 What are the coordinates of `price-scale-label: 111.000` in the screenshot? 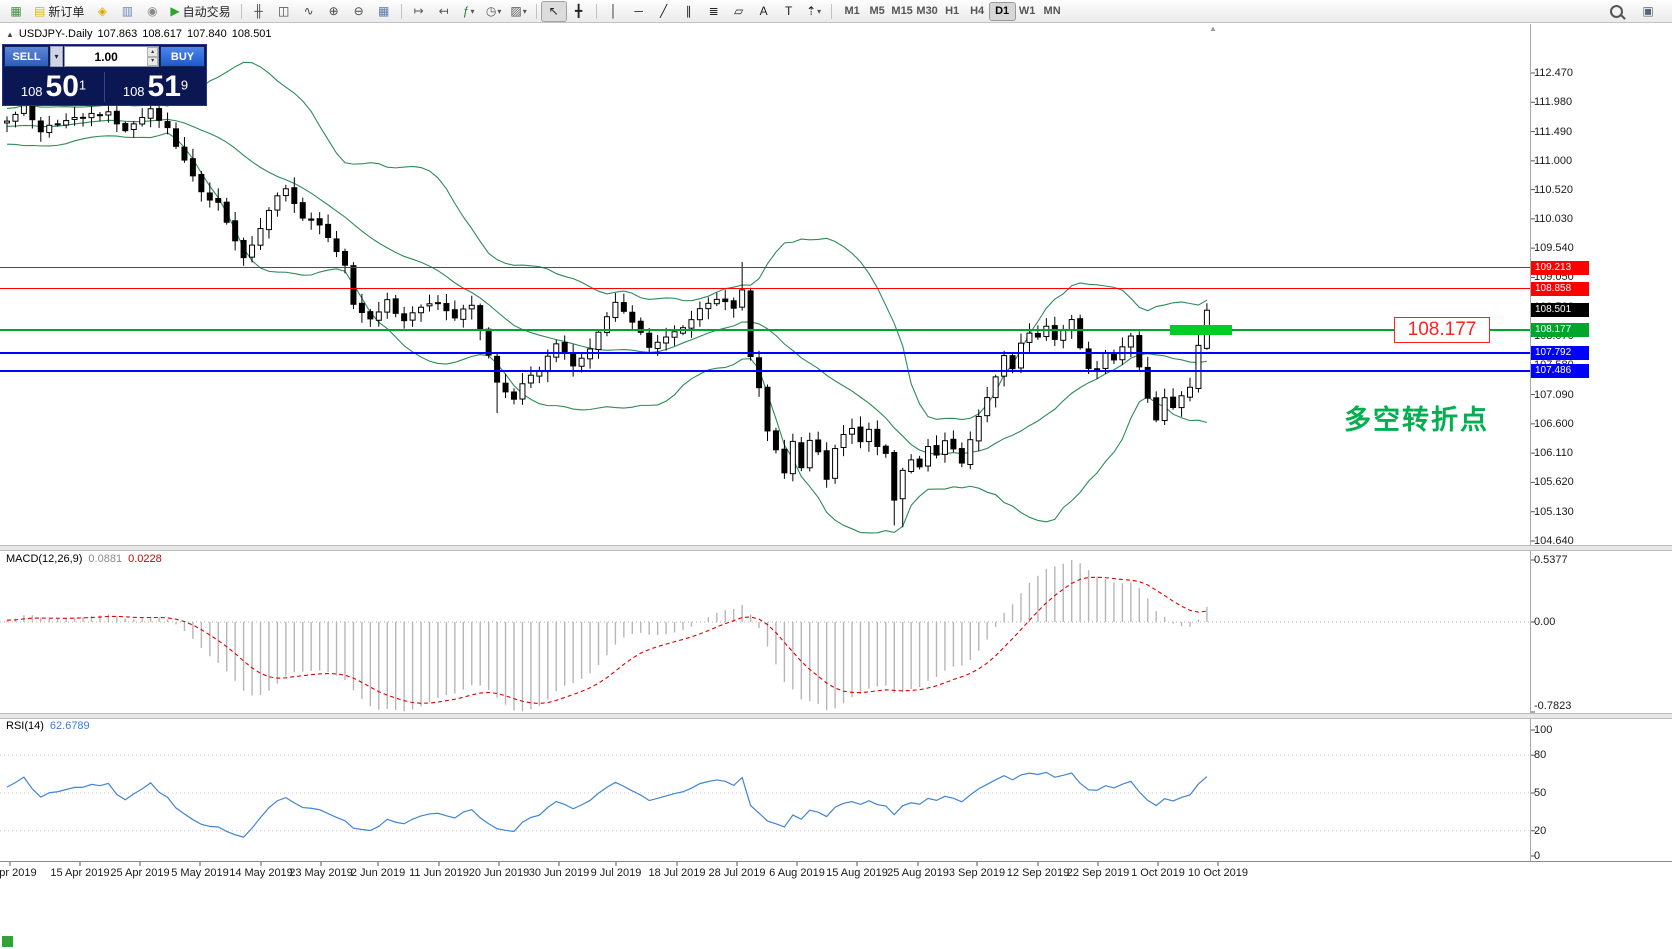 It's located at (1553, 160).